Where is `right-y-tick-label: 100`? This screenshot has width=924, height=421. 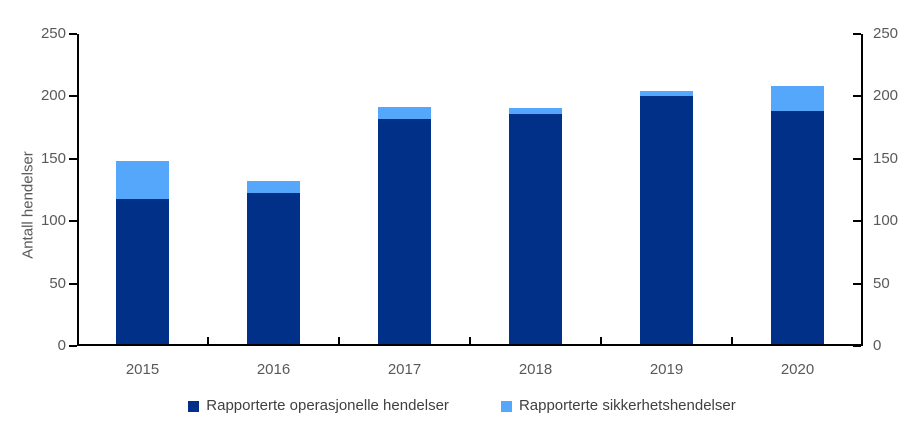 right-y-tick-label: 100 is located at coordinates (886, 221).